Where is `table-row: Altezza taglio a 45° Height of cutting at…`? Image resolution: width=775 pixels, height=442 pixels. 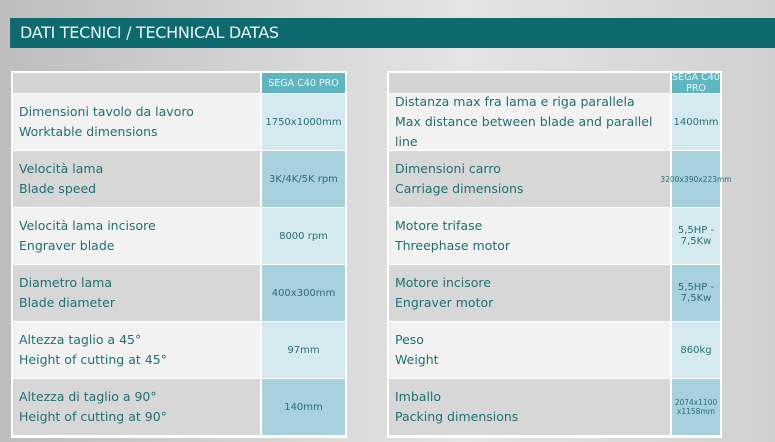
table-row: Altezza taglio a 45° Height of cutting at… is located at coordinates (179, 350).